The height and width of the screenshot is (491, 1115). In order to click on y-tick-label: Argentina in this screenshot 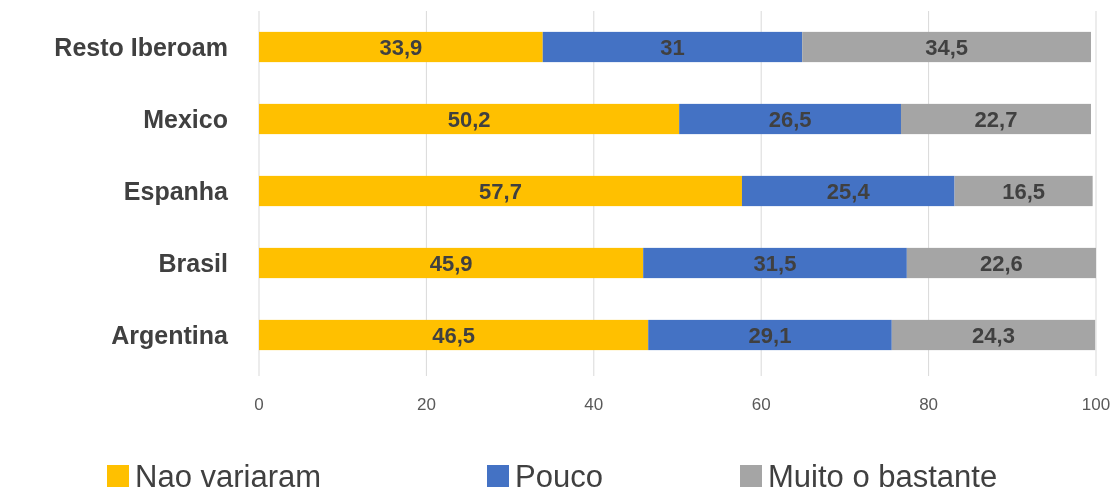, I will do `click(170, 335)`.